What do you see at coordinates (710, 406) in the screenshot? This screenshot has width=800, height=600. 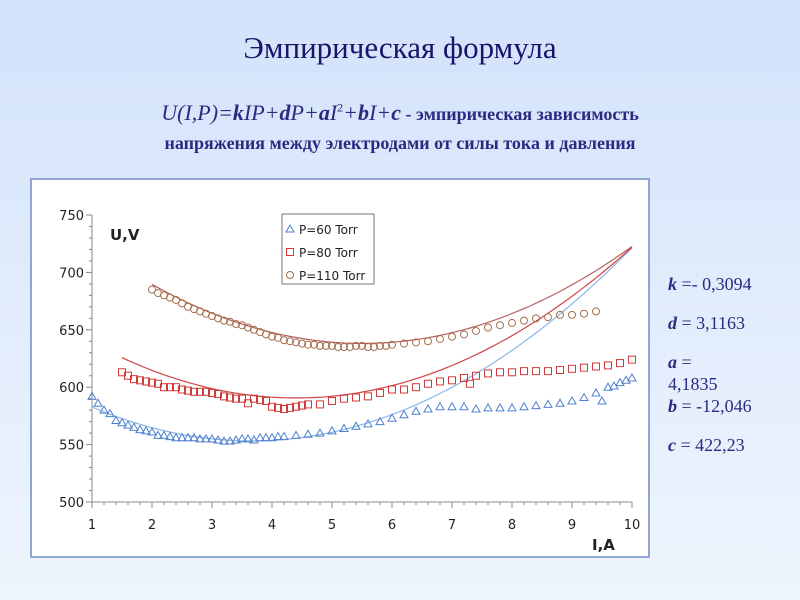 I see `param-b: b = -12,046` at bounding box center [710, 406].